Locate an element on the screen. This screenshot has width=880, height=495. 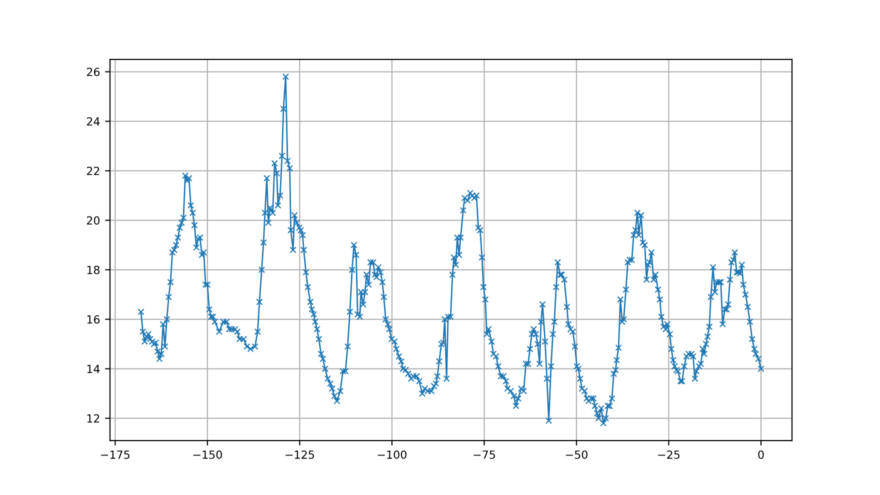
y-tick-label: 26 is located at coordinates (93, 72).